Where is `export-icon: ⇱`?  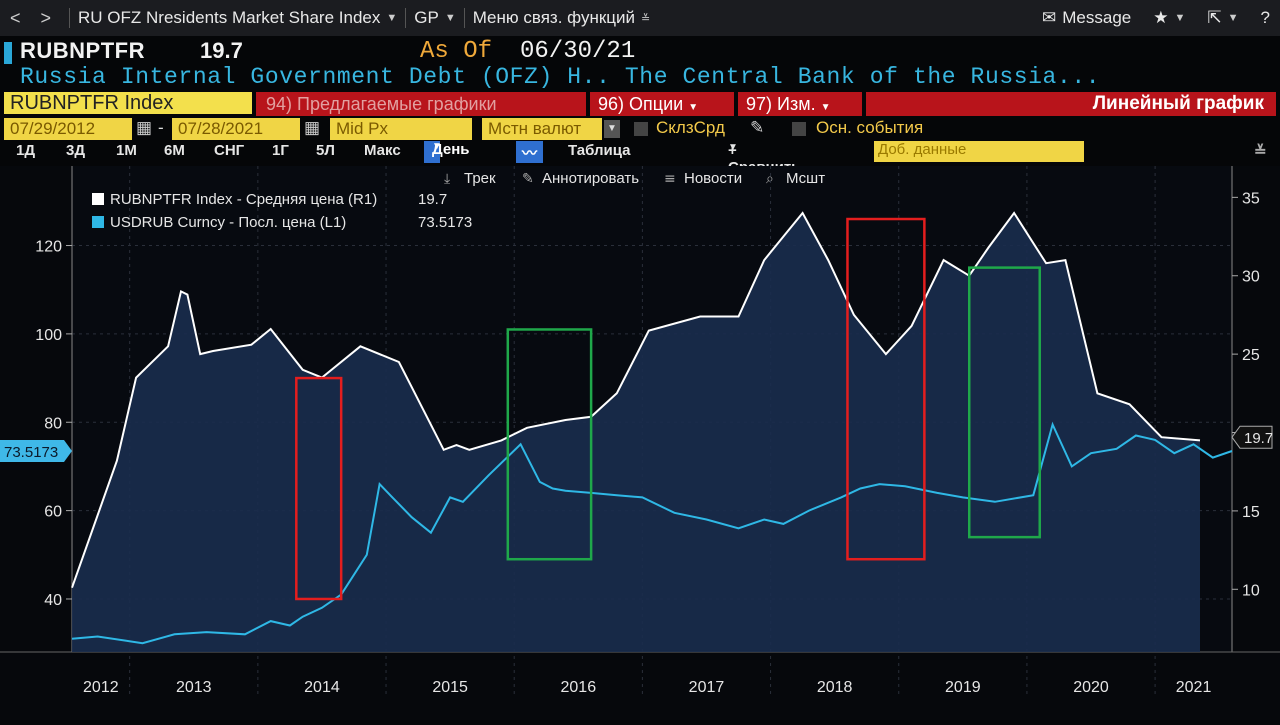
export-icon: ⇱ is located at coordinates (1214, 17).